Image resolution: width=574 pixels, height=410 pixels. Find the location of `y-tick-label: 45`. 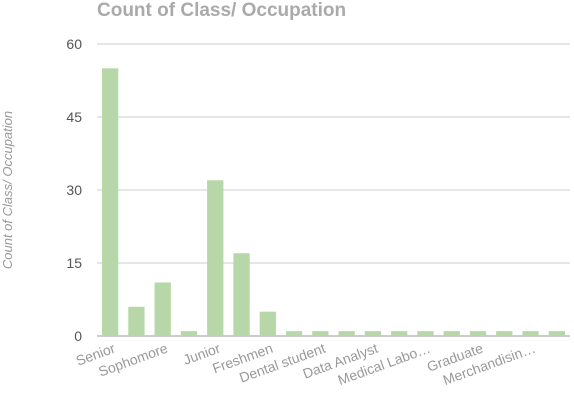

y-tick-label: 45 is located at coordinates (74, 117).